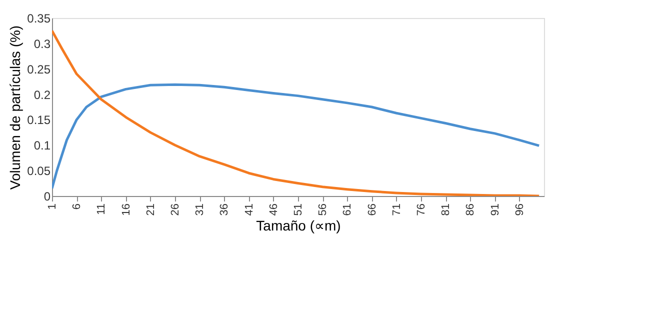  What do you see at coordinates (39, 120) in the screenshot?
I see `y-tick-label: 0.15` at bounding box center [39, 120].